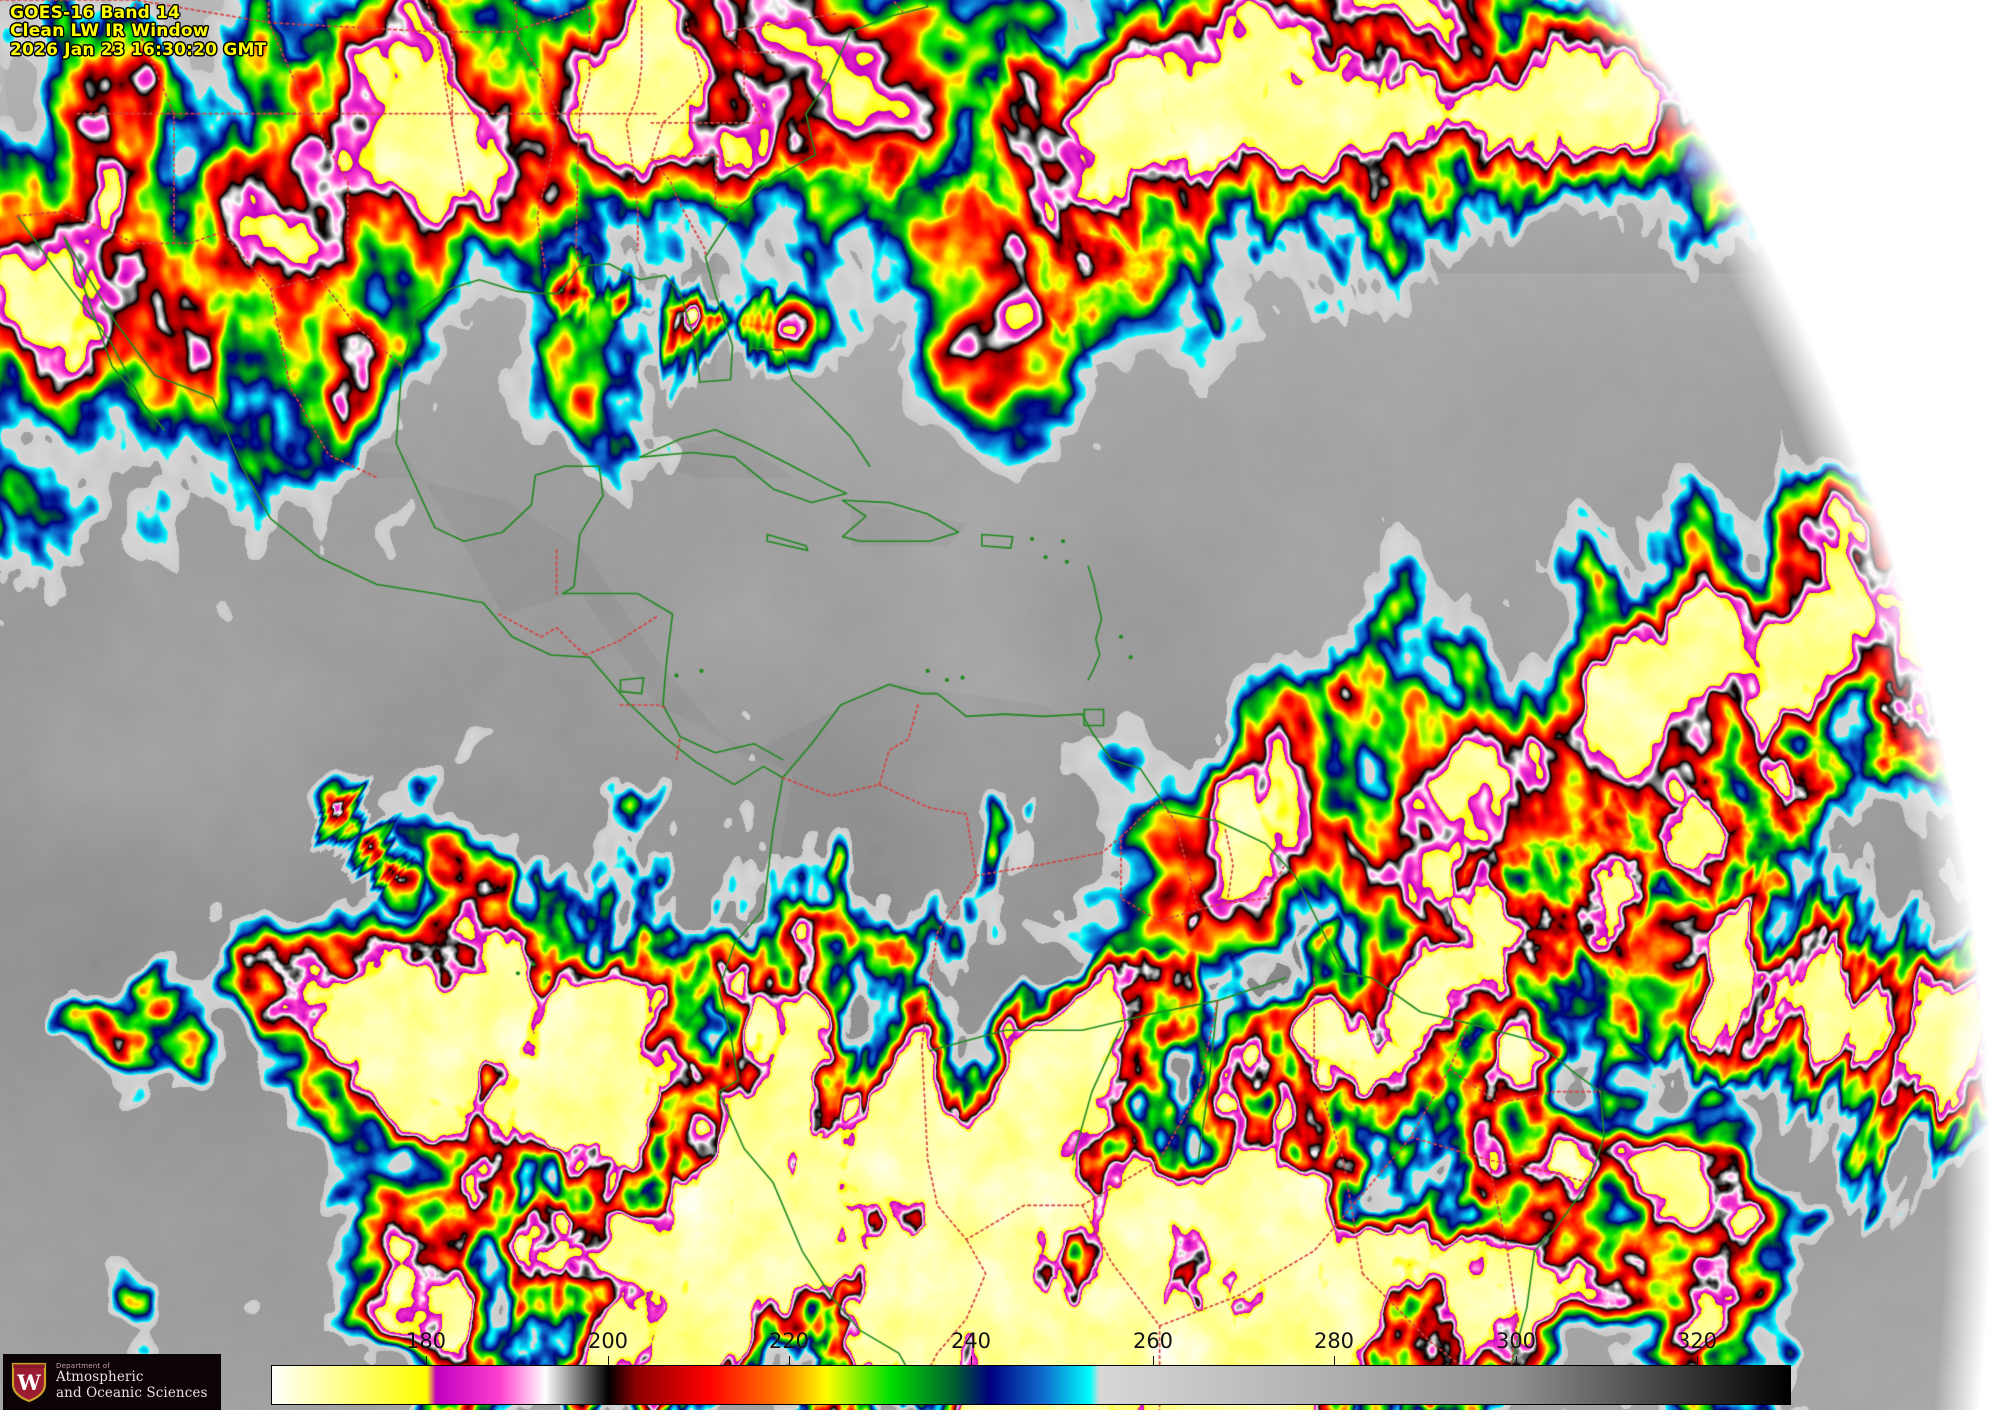  What do you see at coordinates (1697, 1341) in the screenshot?
I see `colorbar-tick-label: 320` at bounding box center [1697, 1341].